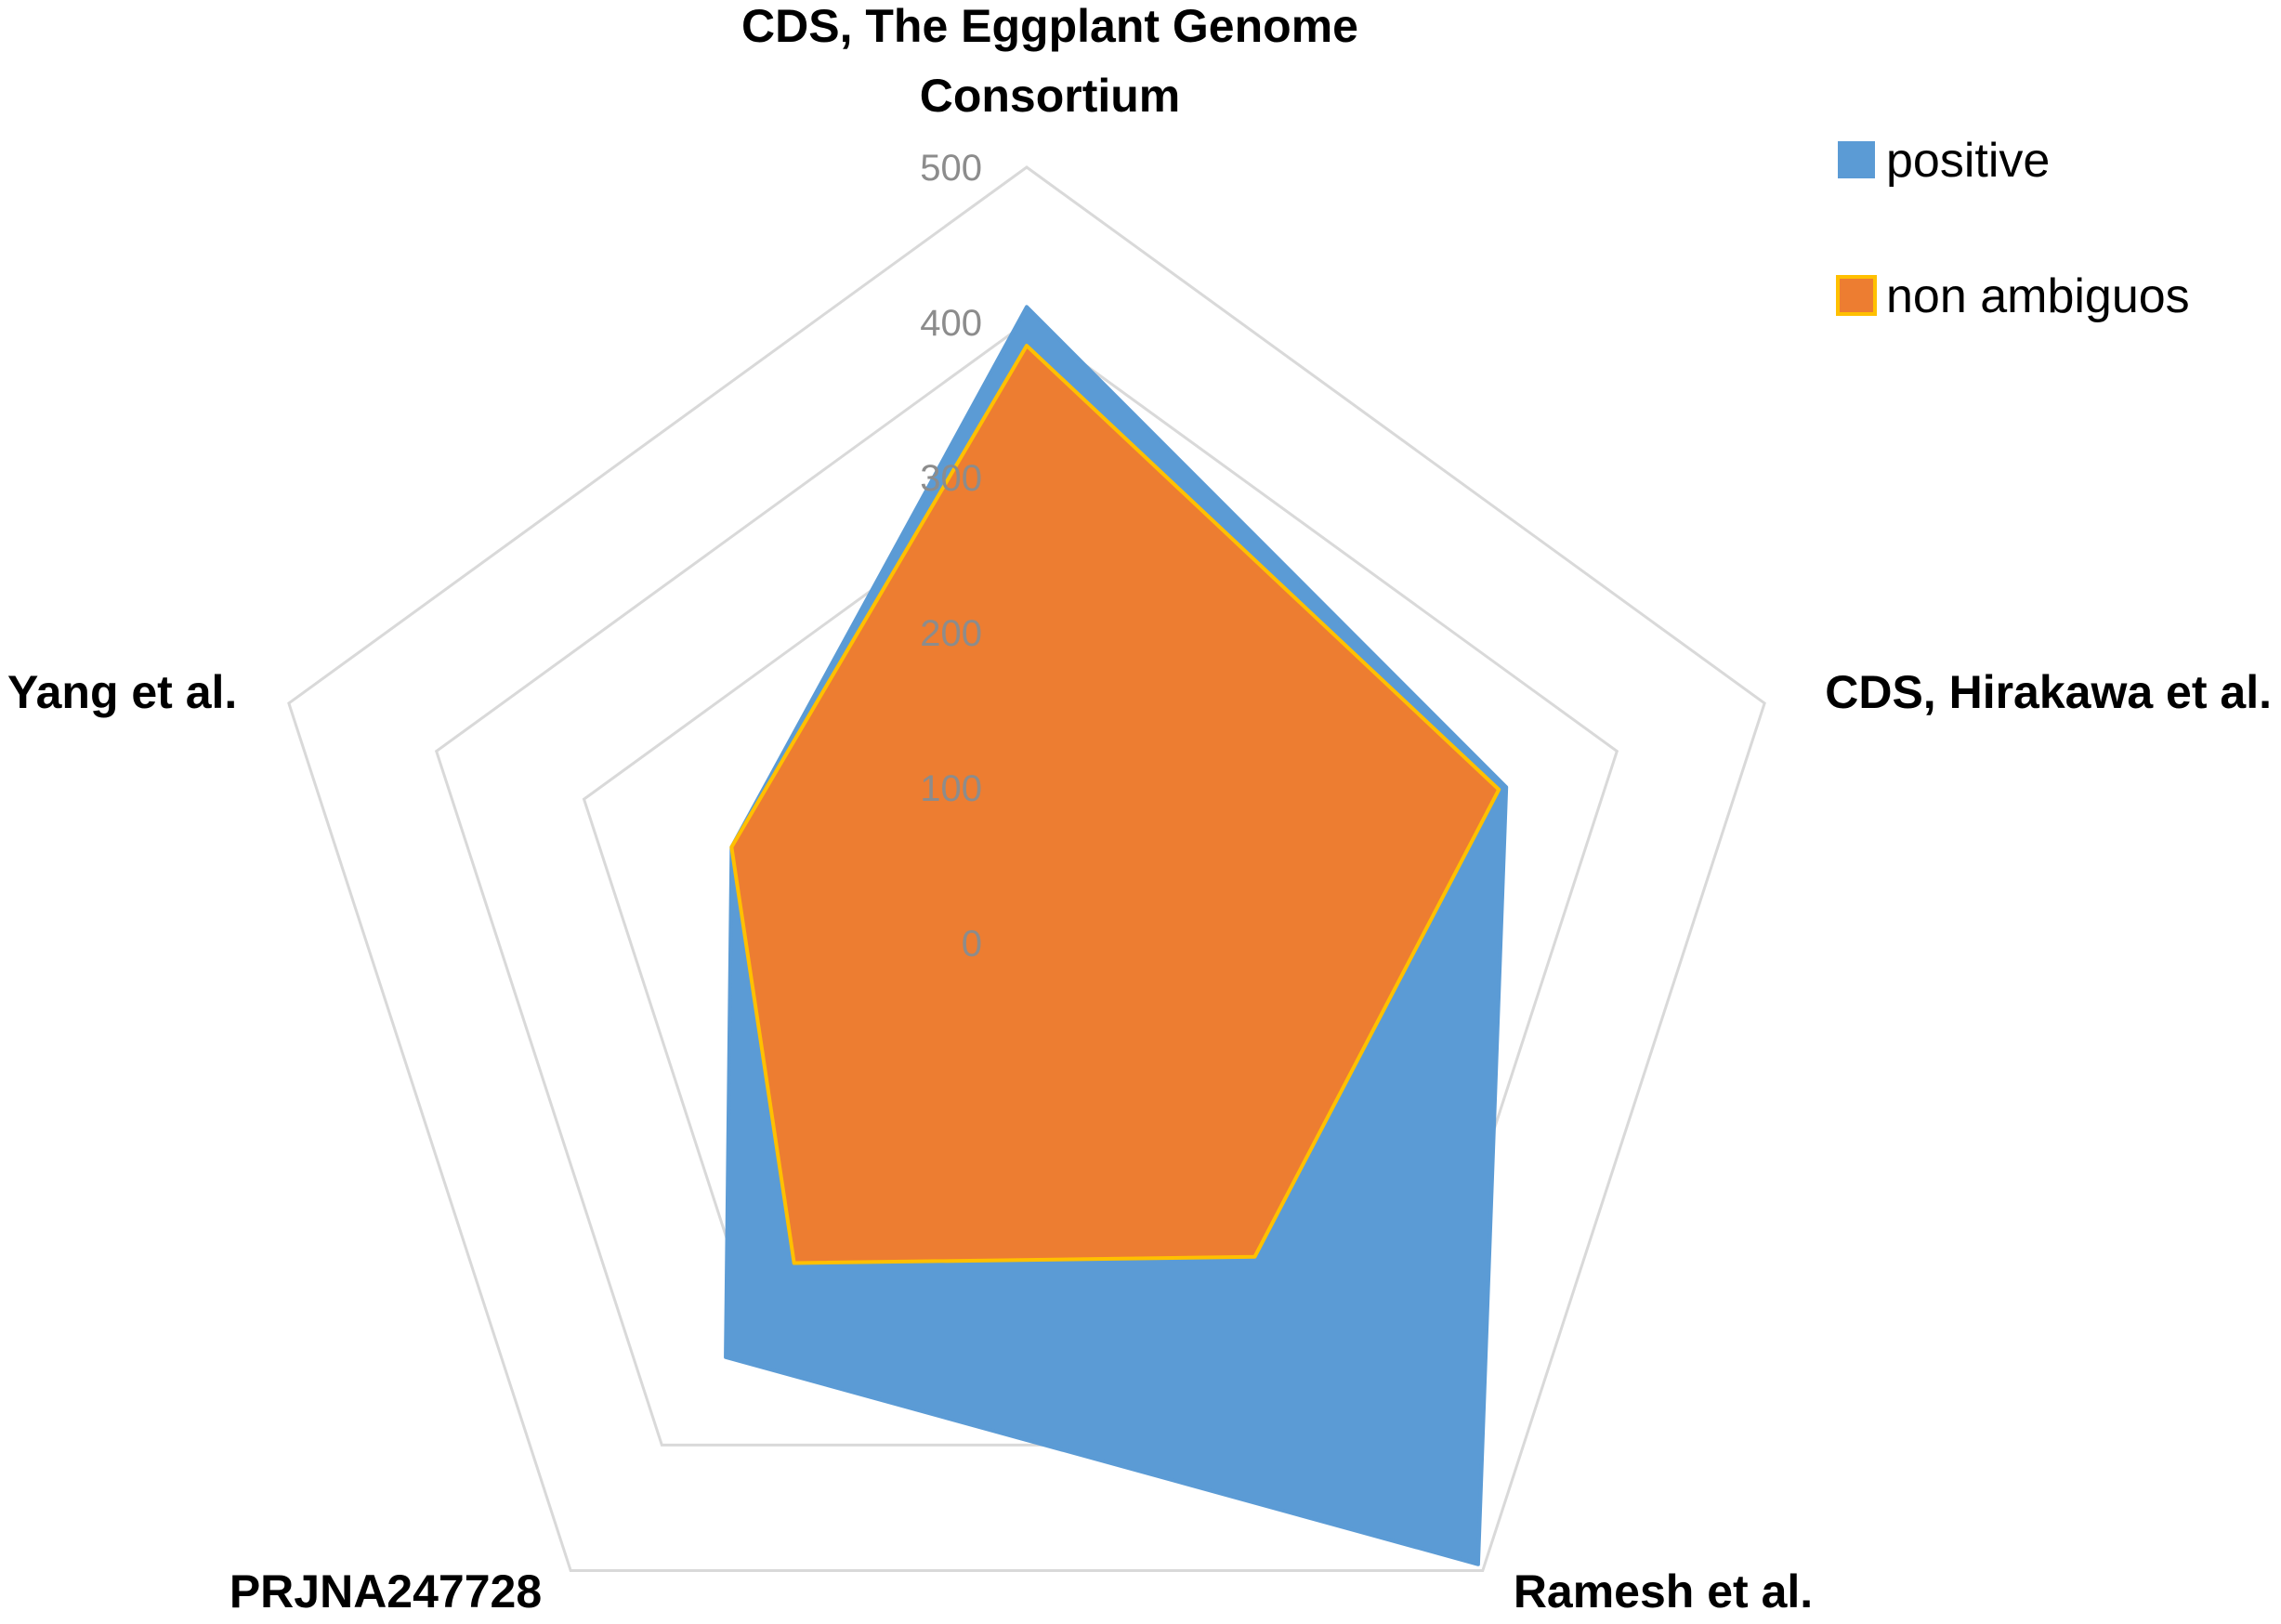 This screenshot has width=2281, height=1624. What do you see at coordinates (951, 788) in the screenshot?
I see `tick-label: 100` at bounding box center [951, 788].